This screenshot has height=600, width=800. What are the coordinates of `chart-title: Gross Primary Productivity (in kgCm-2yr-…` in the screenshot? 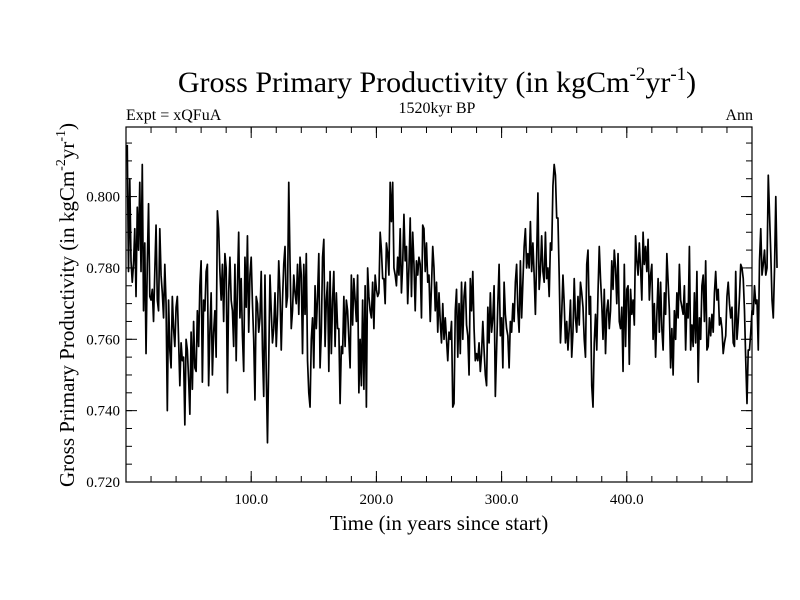 It's located at (437, 81).